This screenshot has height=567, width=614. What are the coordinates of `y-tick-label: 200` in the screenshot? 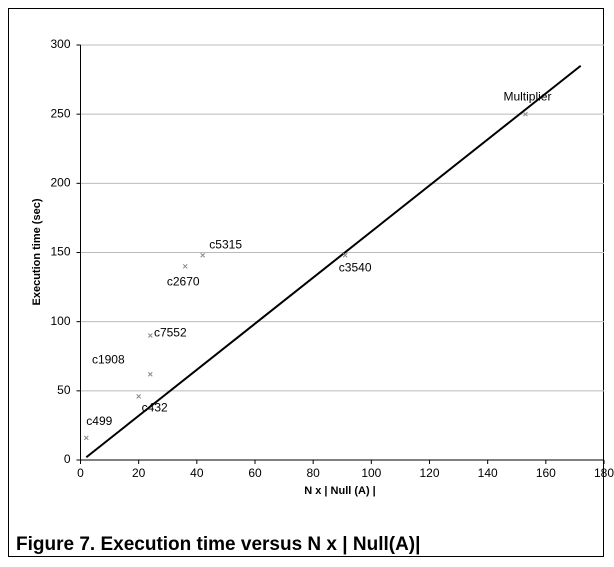 It's located at (60, 183).